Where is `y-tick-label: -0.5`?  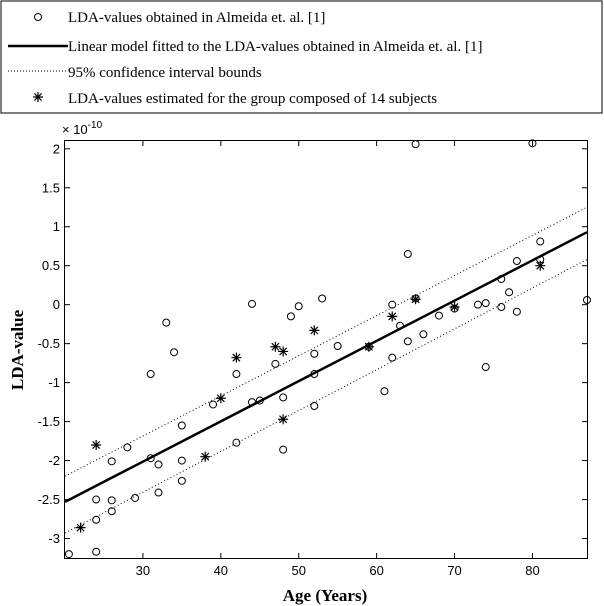 y-tick-label: -0.5 is located at coordinates (49, 343).